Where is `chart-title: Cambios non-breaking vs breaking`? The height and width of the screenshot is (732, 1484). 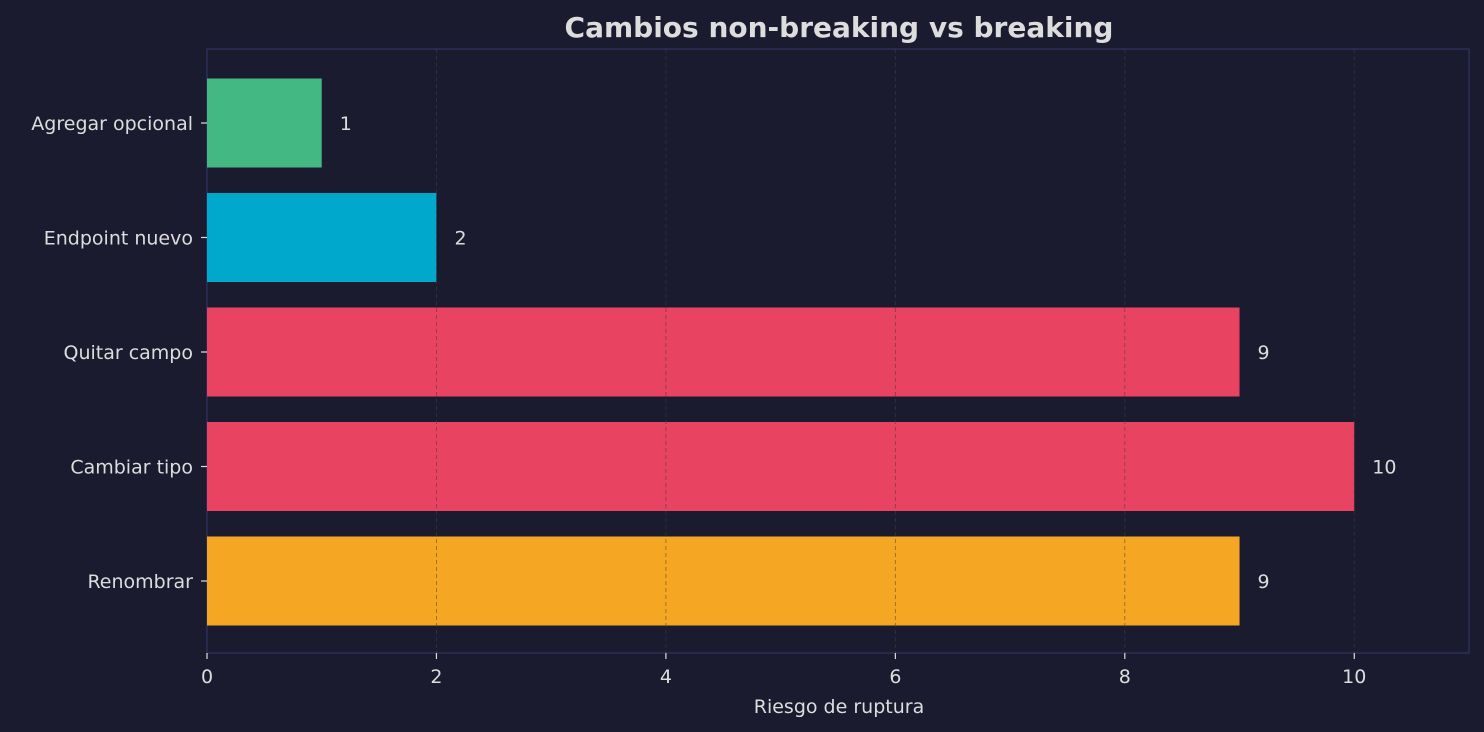
chart-title: Cambios non-breaking vs breaking is located at coordinates (839, 27).